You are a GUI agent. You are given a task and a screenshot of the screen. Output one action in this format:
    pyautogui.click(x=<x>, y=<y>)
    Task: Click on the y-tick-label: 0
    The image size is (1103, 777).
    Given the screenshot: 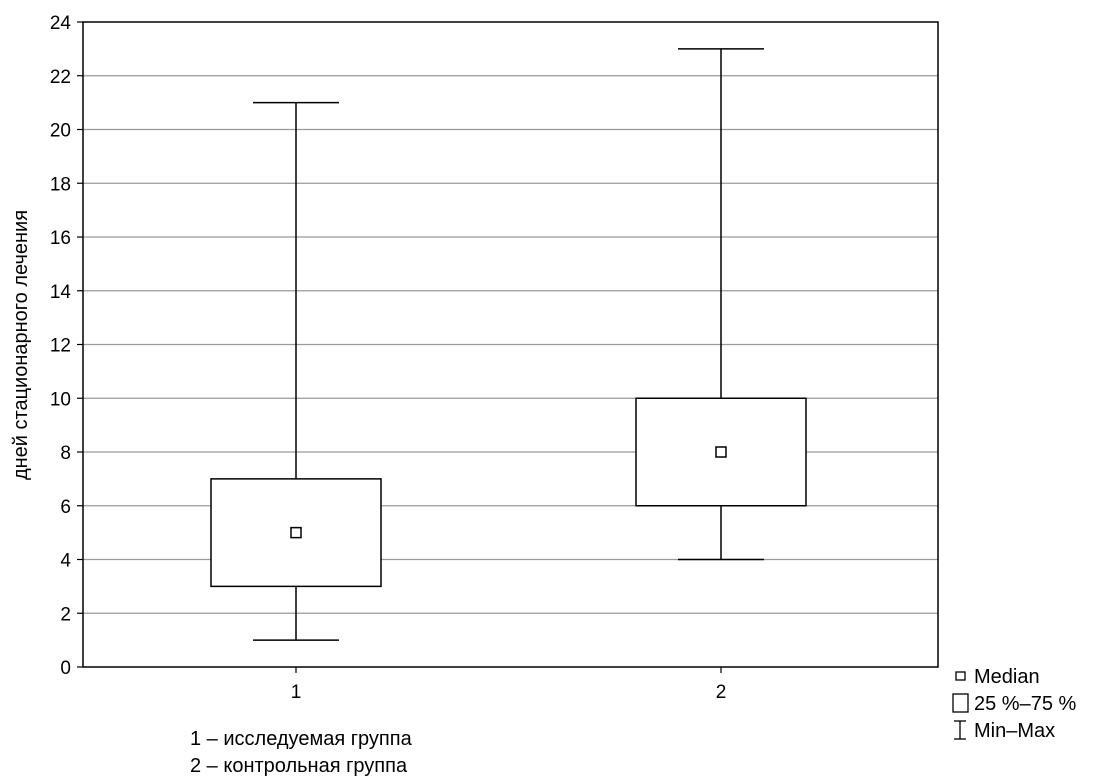 What is the action you would take?
    pyautogui.click(x=65, y=668)
    